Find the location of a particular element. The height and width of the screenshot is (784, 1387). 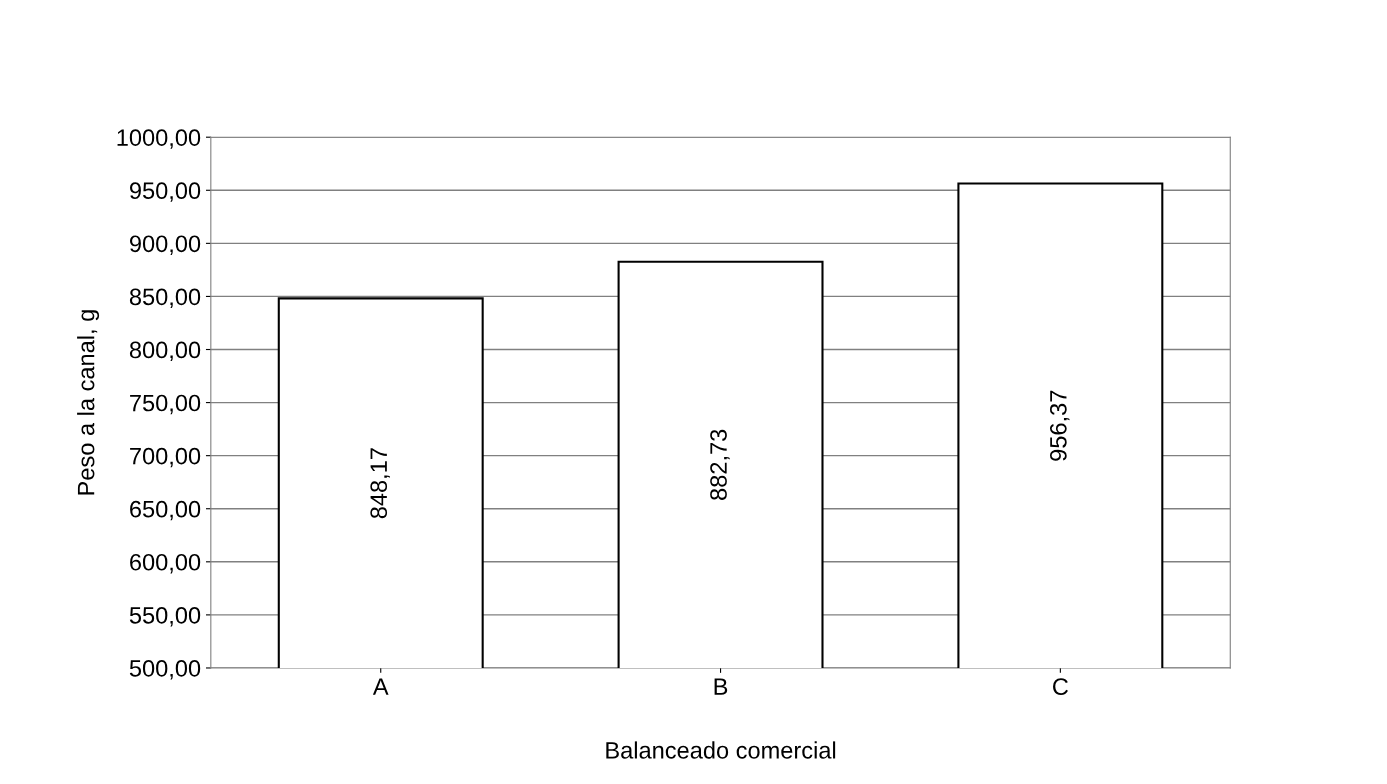

y-tick-label: 650,00 is located at coordinates (165, 510).